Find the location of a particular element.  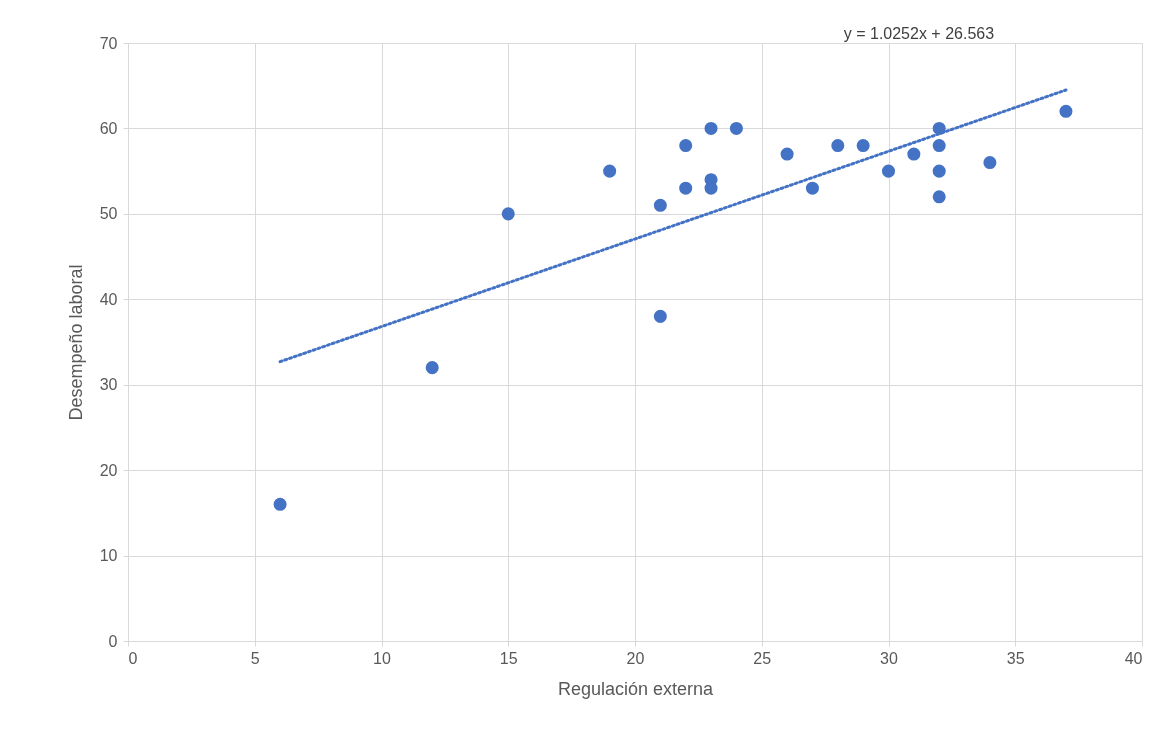

y-tick-label: 50 is located at coordinates (108, 214).